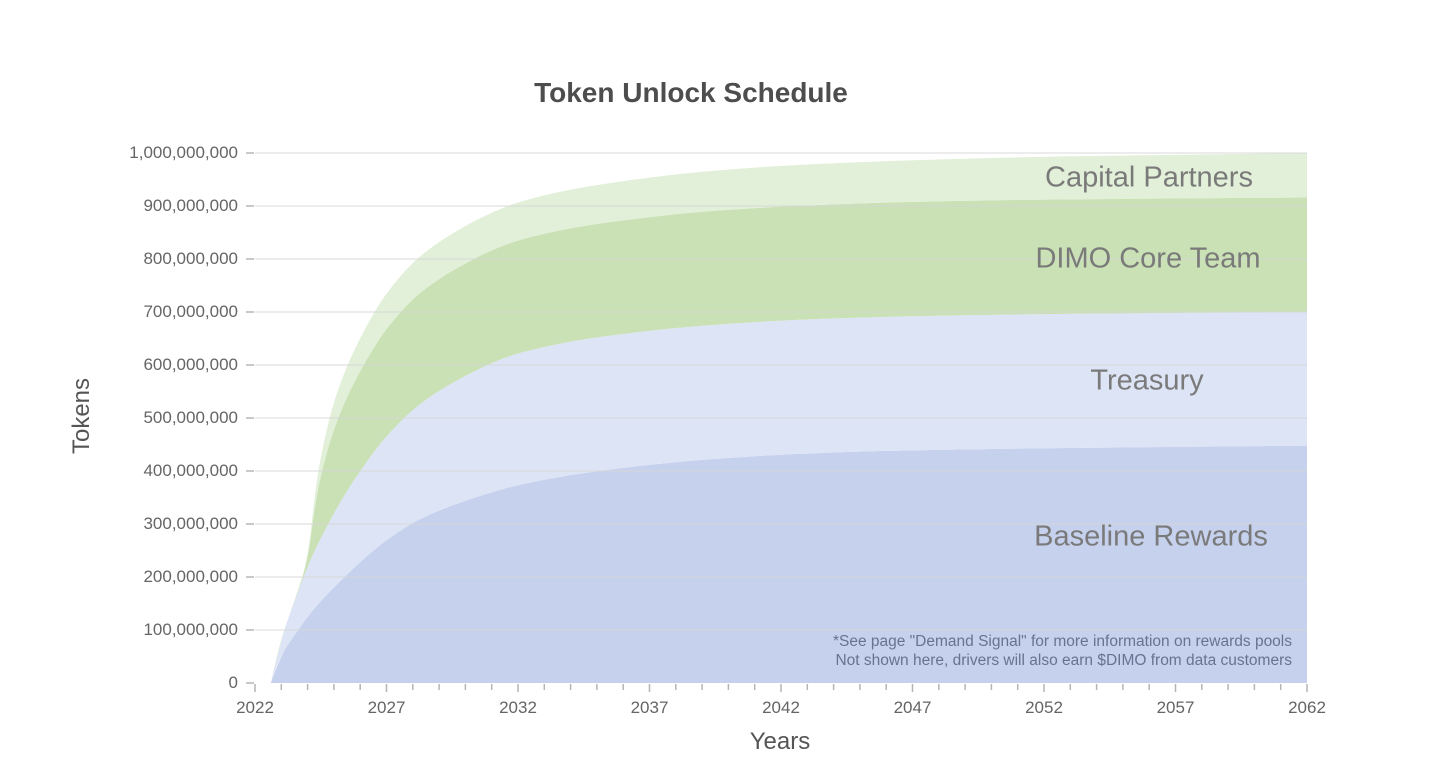  What do you see at coordinates (190, 417) in the screenshot?
I see `y-tick-label: 500,000,000` at bounding box center [190, 417].